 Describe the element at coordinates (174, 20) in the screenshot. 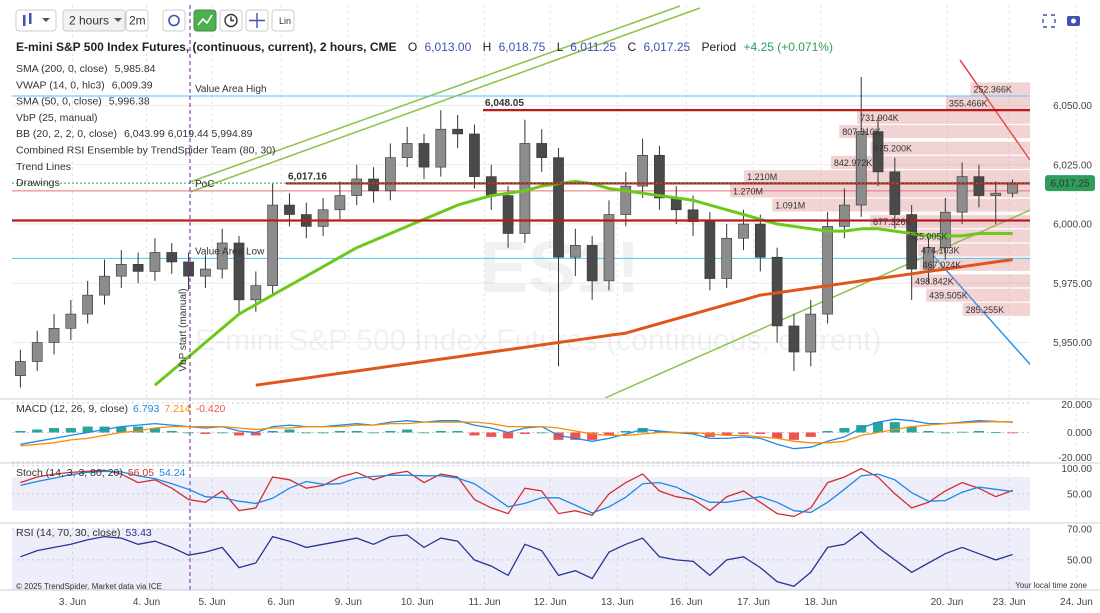

I see `settings-button` at that location.